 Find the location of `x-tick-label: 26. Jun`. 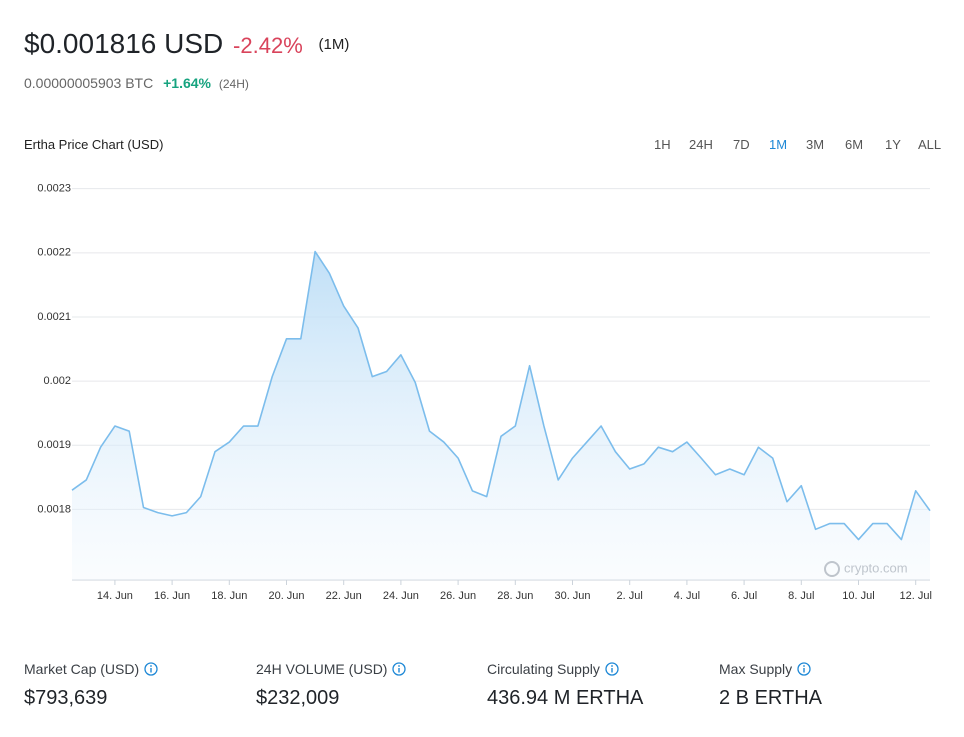

x-tick-label: 26. Jun is located at coordinates (458, 596).